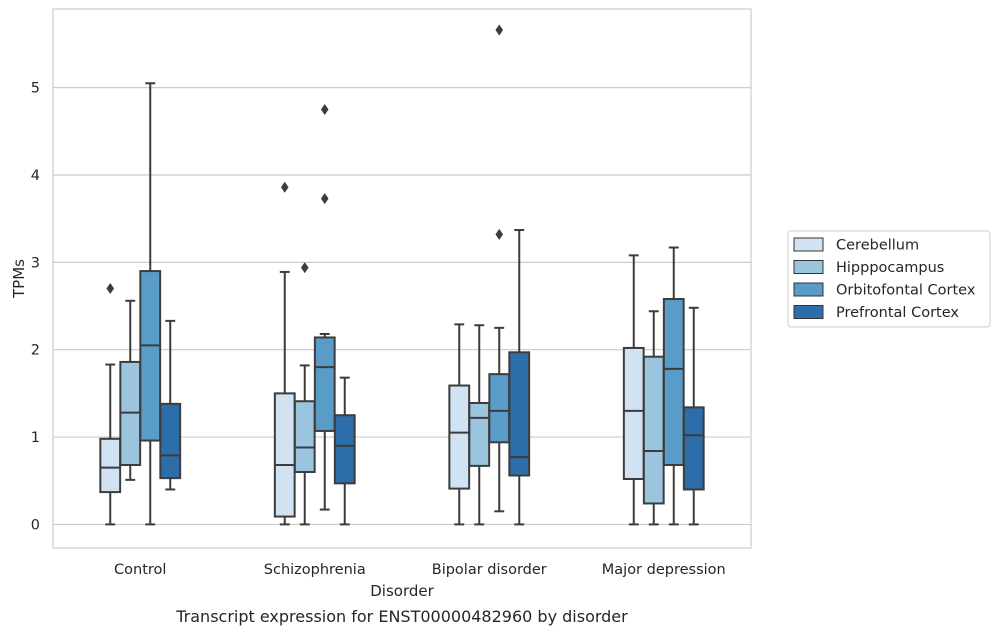 The image size is (999, 638). Describe the element at coordinates (35, 525) in the screenshot. I see `y-tick-label: 0` at that location.